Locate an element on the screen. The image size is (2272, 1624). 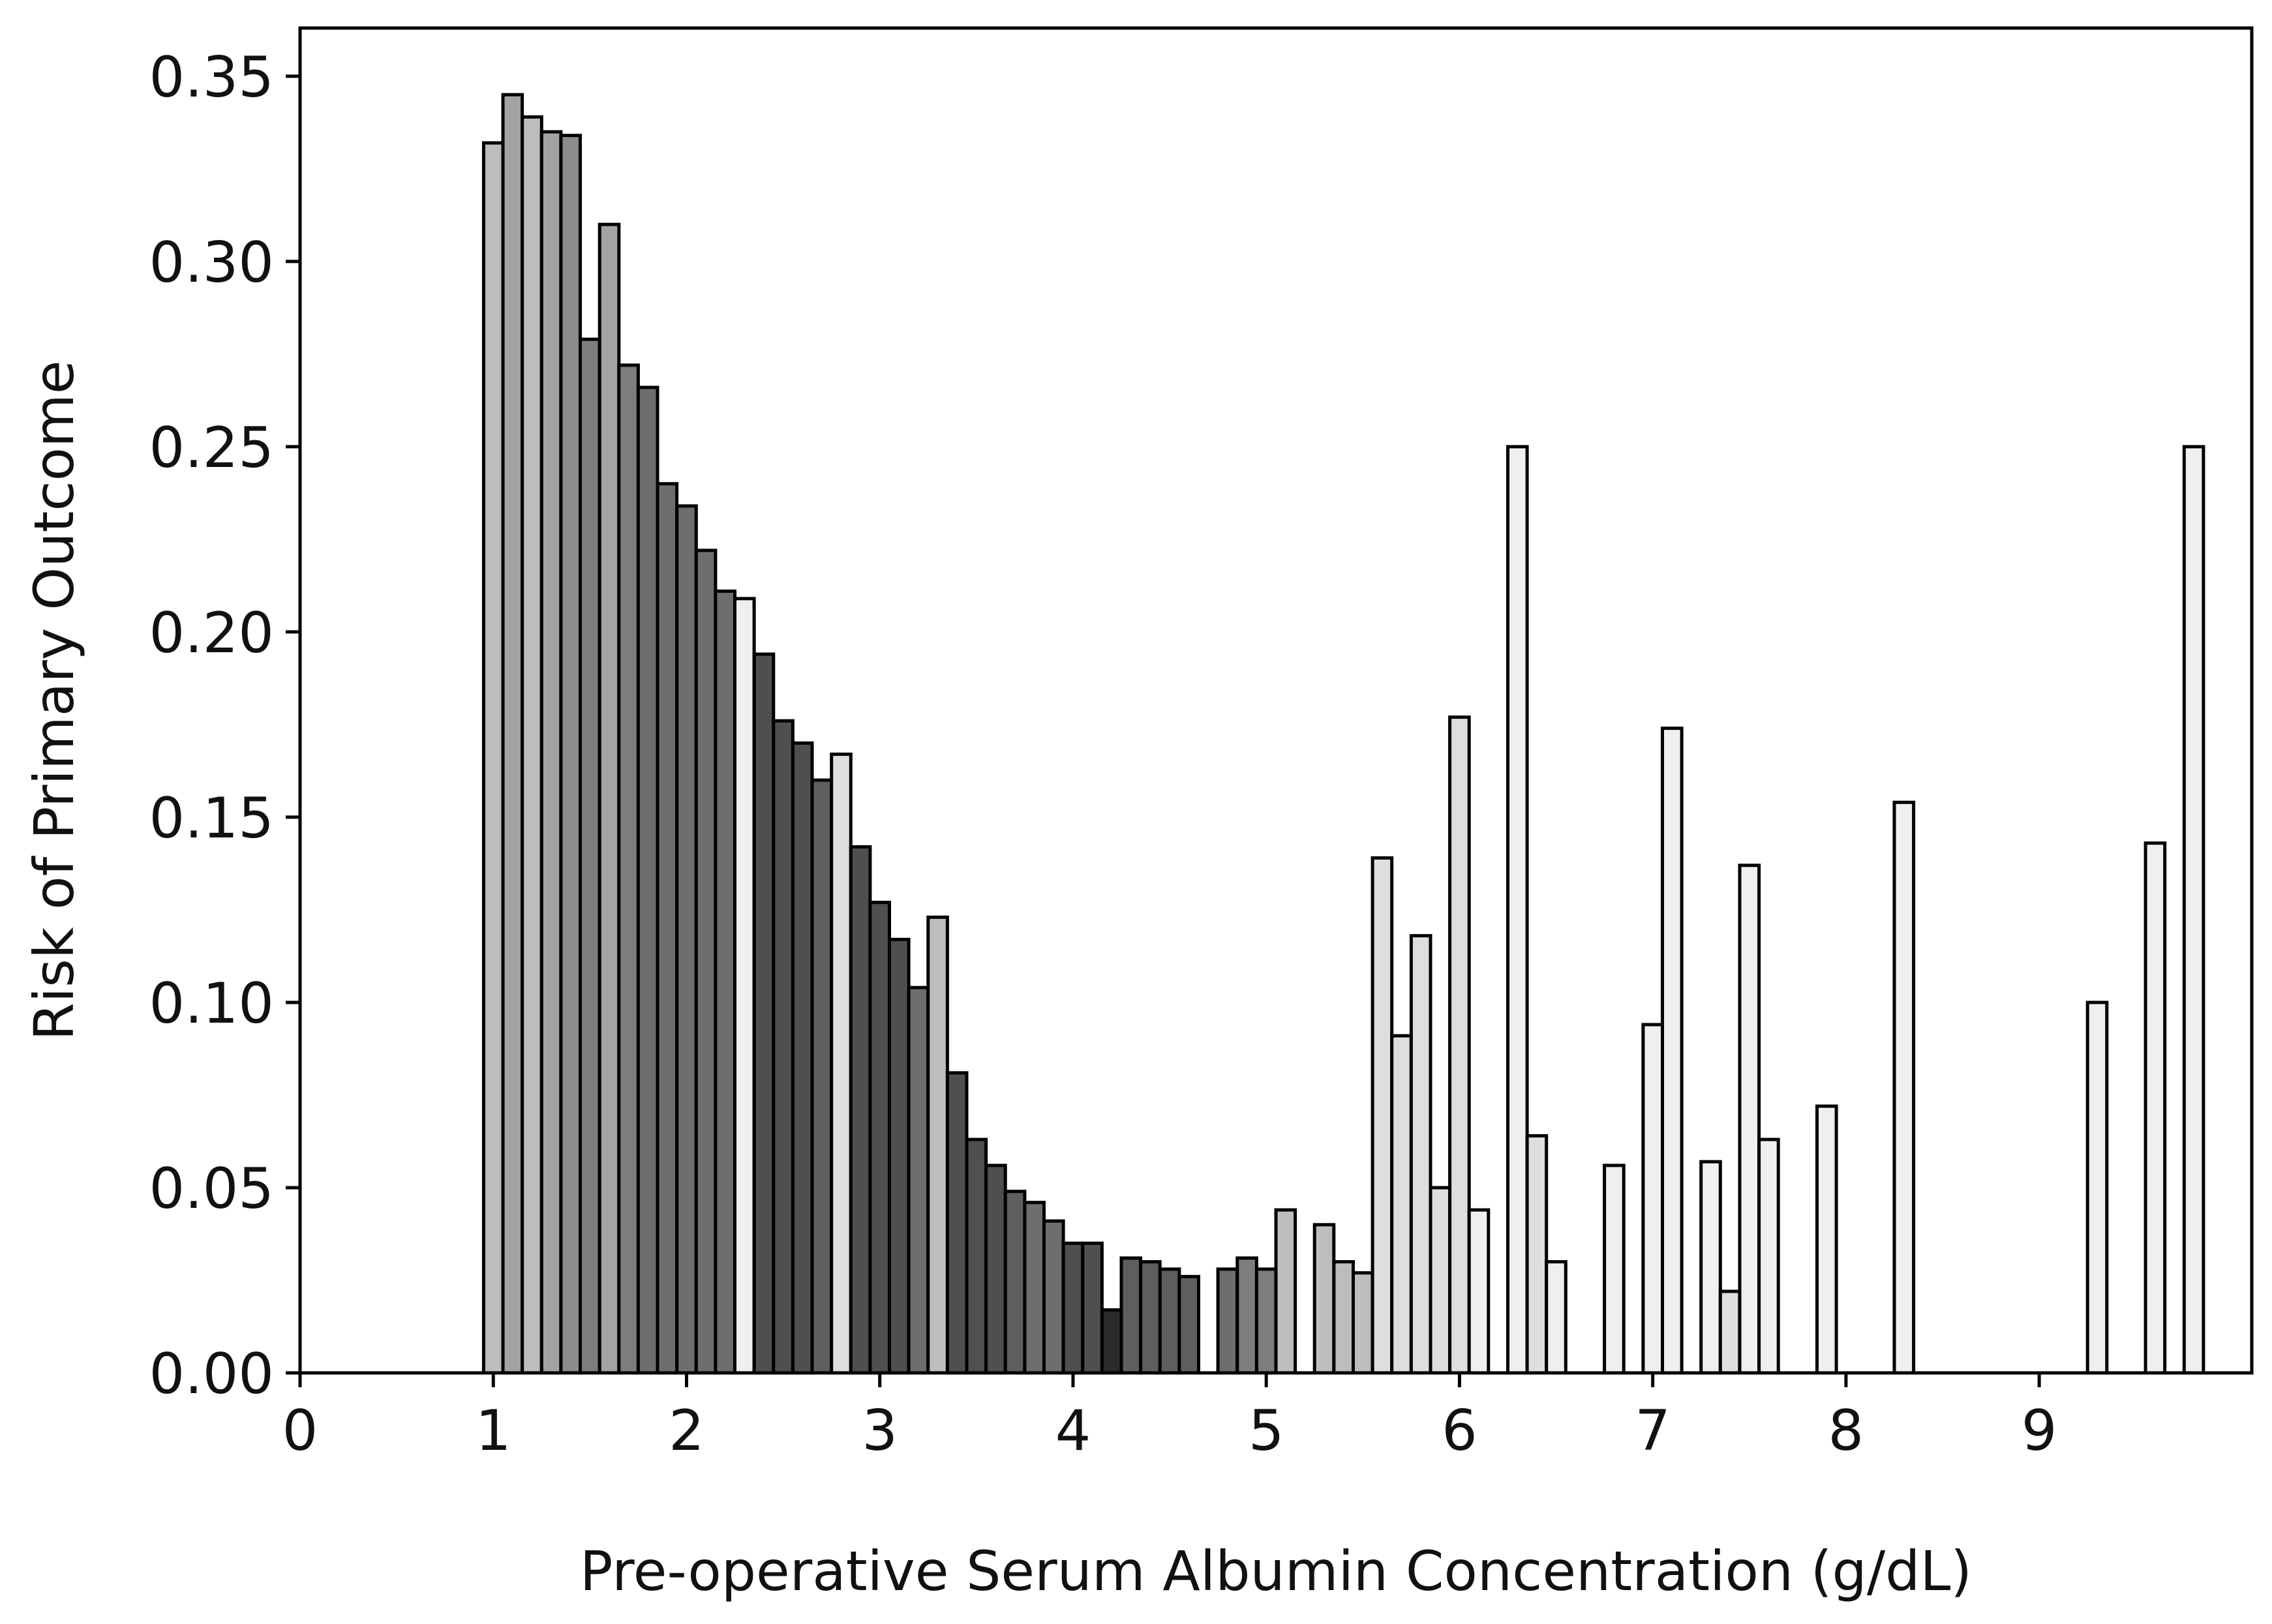
y-tick-label-7: 0.35 is located at coordinates (211, 77).